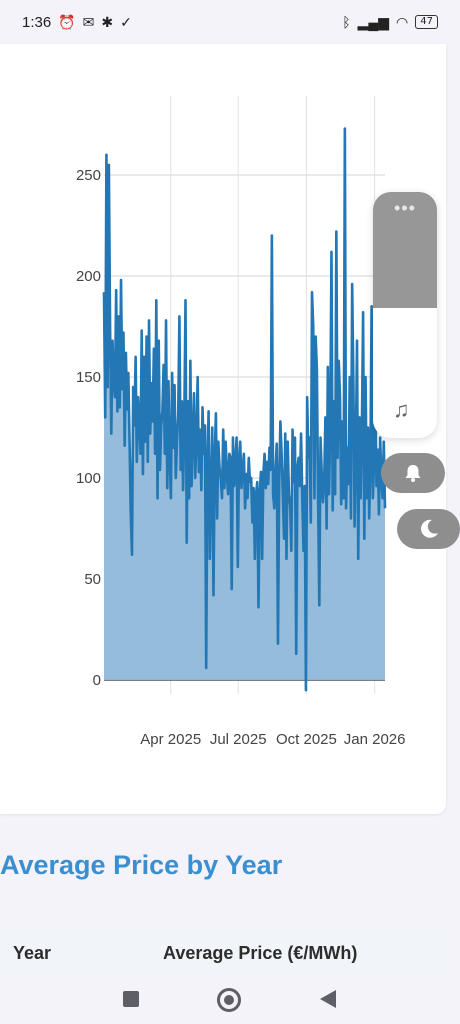  Describe the element at coordinates (230, 22) in the screenshot. I see `status-bar: 1:36 ⏰ ✉ ✱ ✓ ᛒ ▂▄▆ ◠ 47` at that location.